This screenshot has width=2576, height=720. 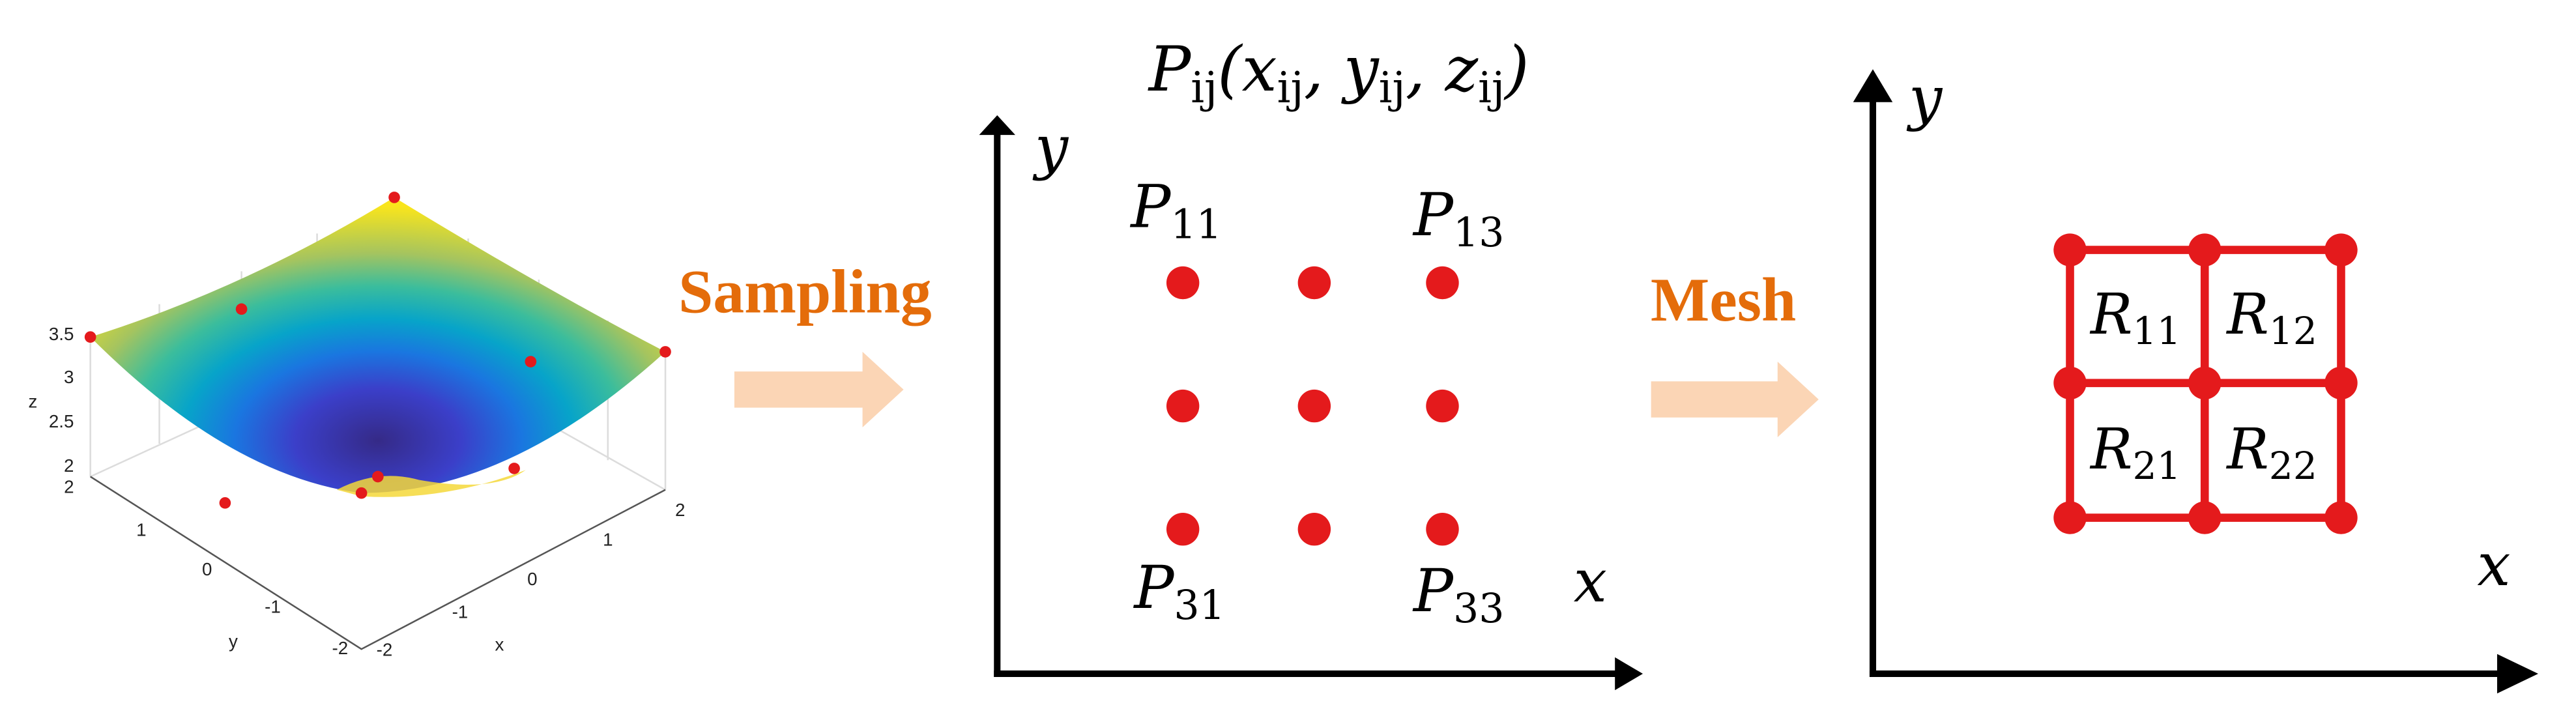 What do you see at coordinates (532, 579) in the screenshot?
I see `x-tick-label: 0` at bounding box center [532, 579].